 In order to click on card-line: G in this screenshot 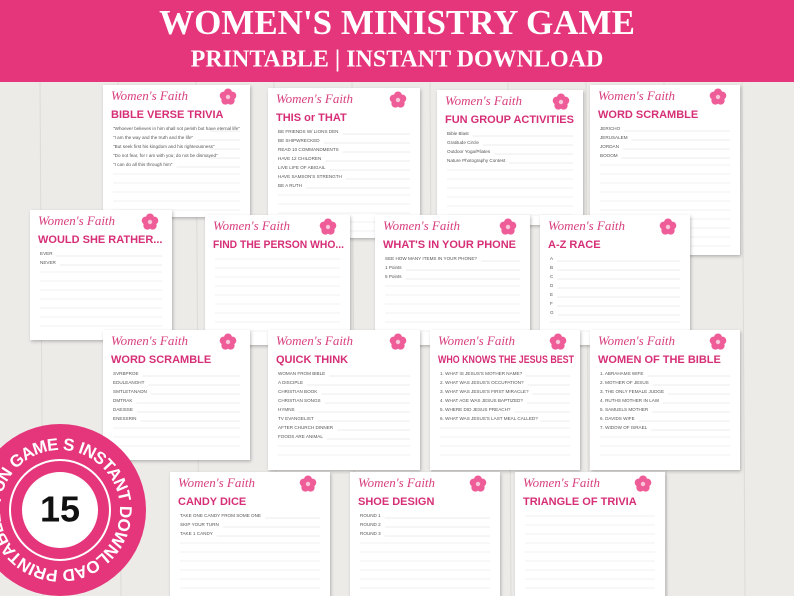, I will do `click(552, 312)`.